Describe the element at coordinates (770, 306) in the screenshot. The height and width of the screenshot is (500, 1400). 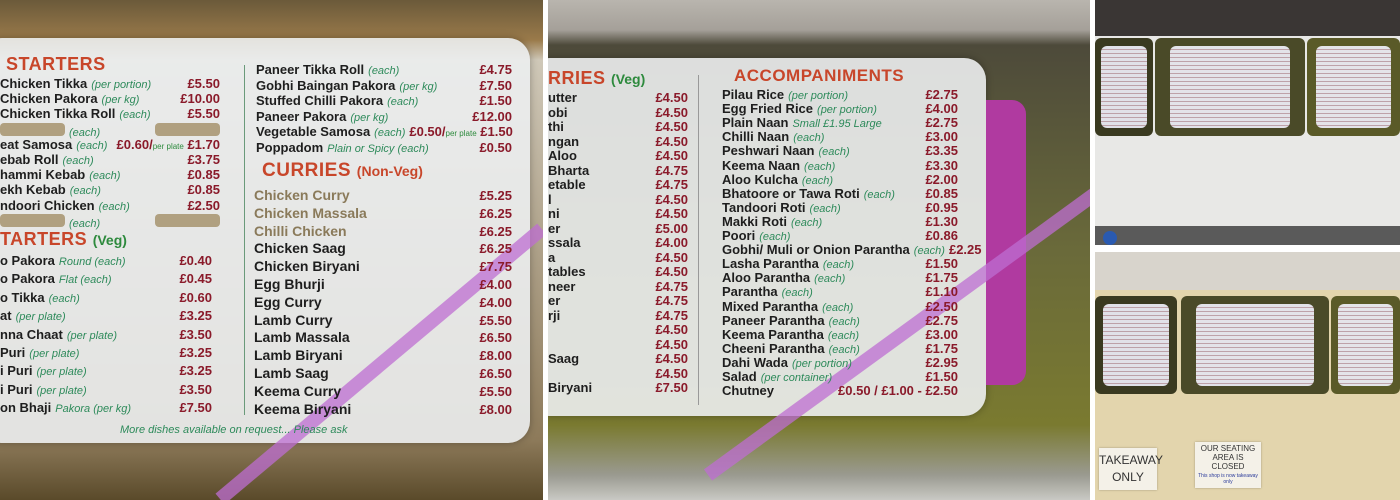
I see `item-name: Mixed Parantha` at that location.